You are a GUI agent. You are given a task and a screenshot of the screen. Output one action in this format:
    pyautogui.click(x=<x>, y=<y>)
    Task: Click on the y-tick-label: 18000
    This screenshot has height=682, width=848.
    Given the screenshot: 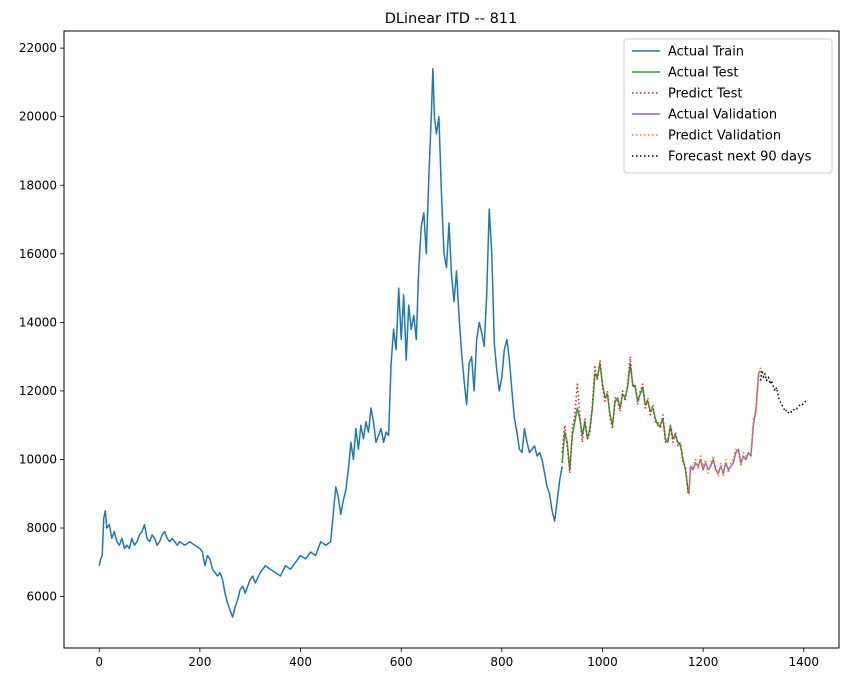 What is the action you would take?
    pyautogui.click(x=38, y=185)
    